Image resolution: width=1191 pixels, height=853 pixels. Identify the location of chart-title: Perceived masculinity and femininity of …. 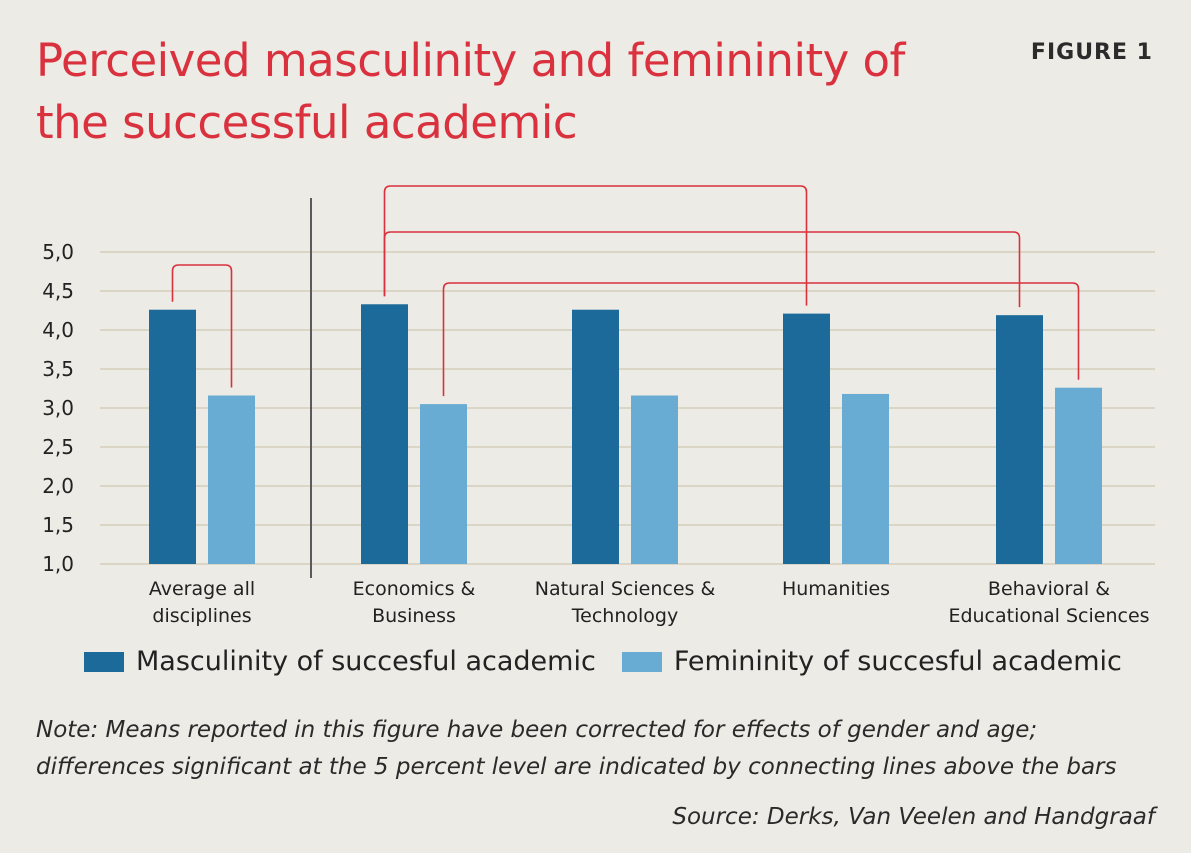
(470, 91).